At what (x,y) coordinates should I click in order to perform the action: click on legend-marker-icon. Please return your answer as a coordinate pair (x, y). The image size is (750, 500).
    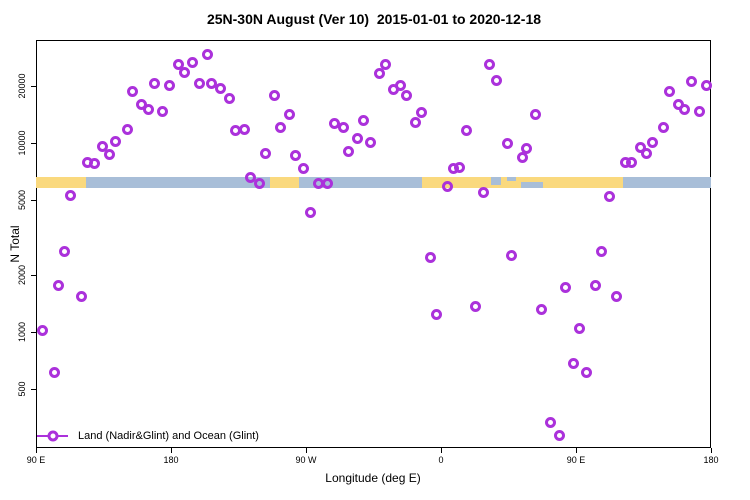
    Looking at the image, I should click on (52, 436).